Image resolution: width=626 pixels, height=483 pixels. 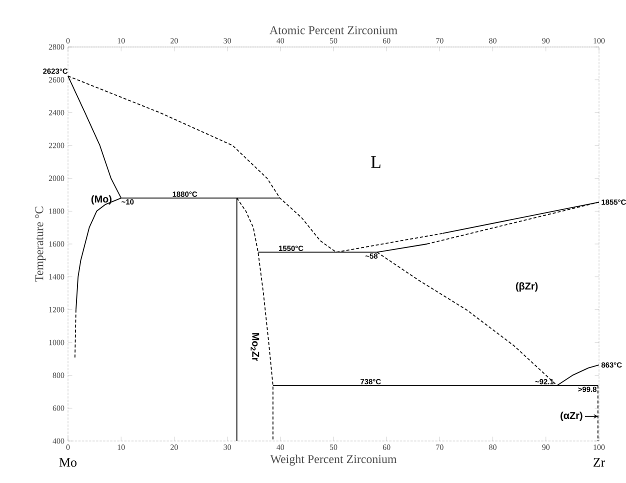 I want to click on annotation: (αZr), so click(x=571, y=417).